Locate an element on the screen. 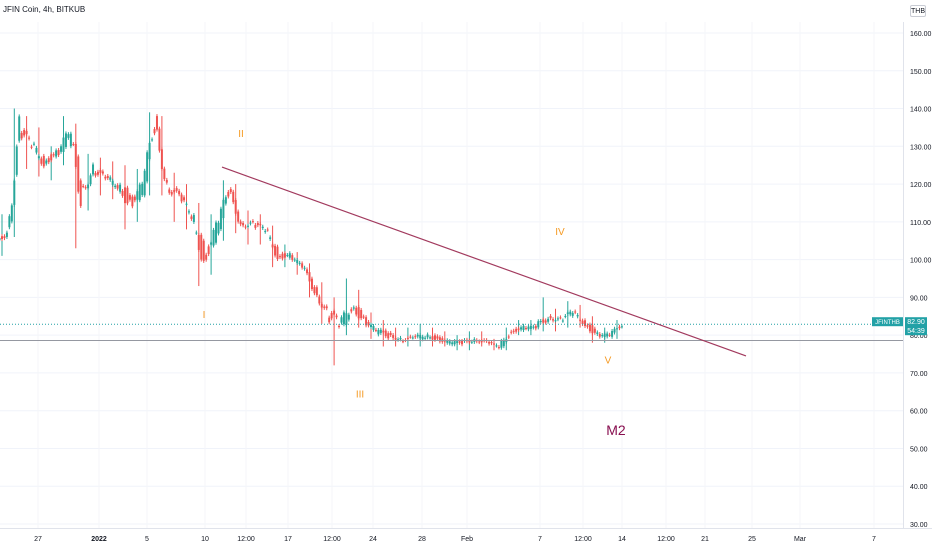 This screenshot has height=550, width=932. last-price-tag-bg is located at coordinates (916, 326).